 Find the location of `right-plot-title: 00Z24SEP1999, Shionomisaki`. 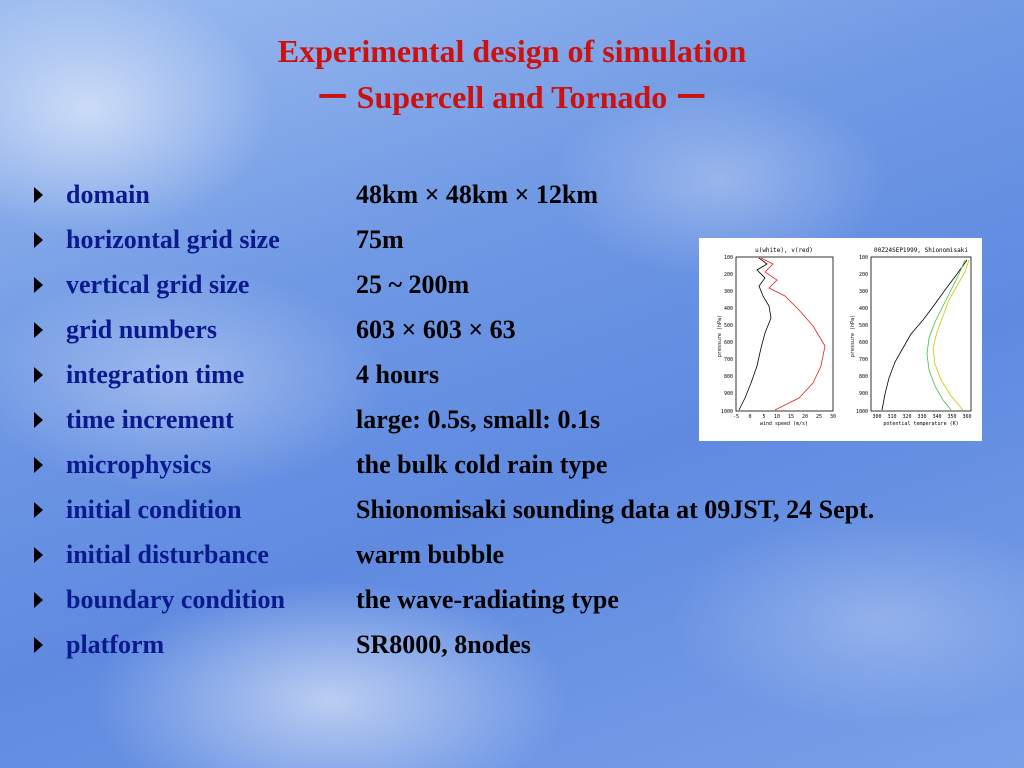

right-plot-title: 00Z24SEP1999, Shionomisaki is located at coordinates (921, 250).